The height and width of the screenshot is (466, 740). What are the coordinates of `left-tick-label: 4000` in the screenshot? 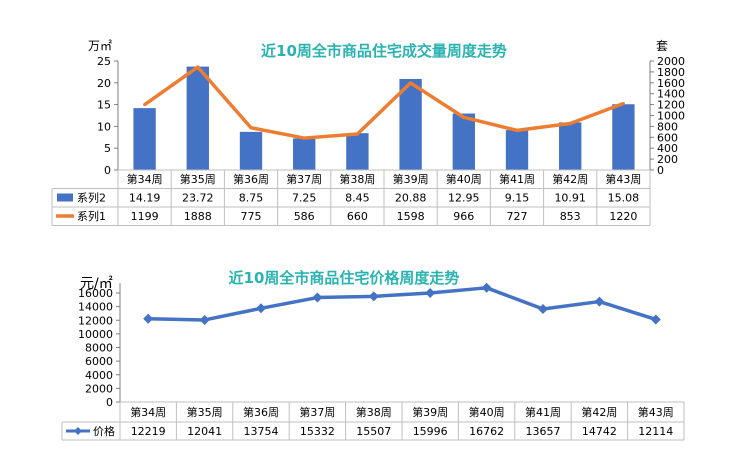 It's located at (99, 375).